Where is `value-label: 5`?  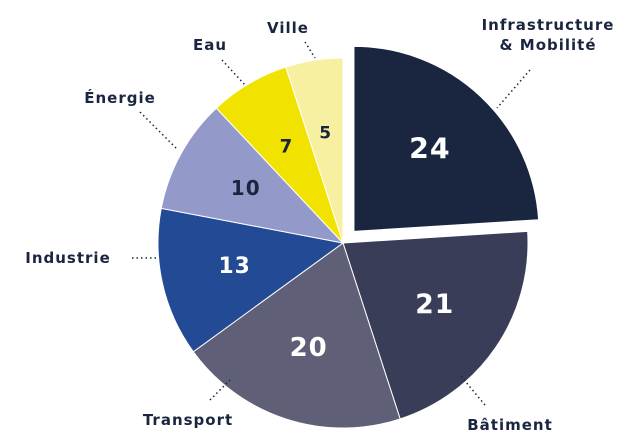 value-label: 5 is located at coordinates (325, 133).